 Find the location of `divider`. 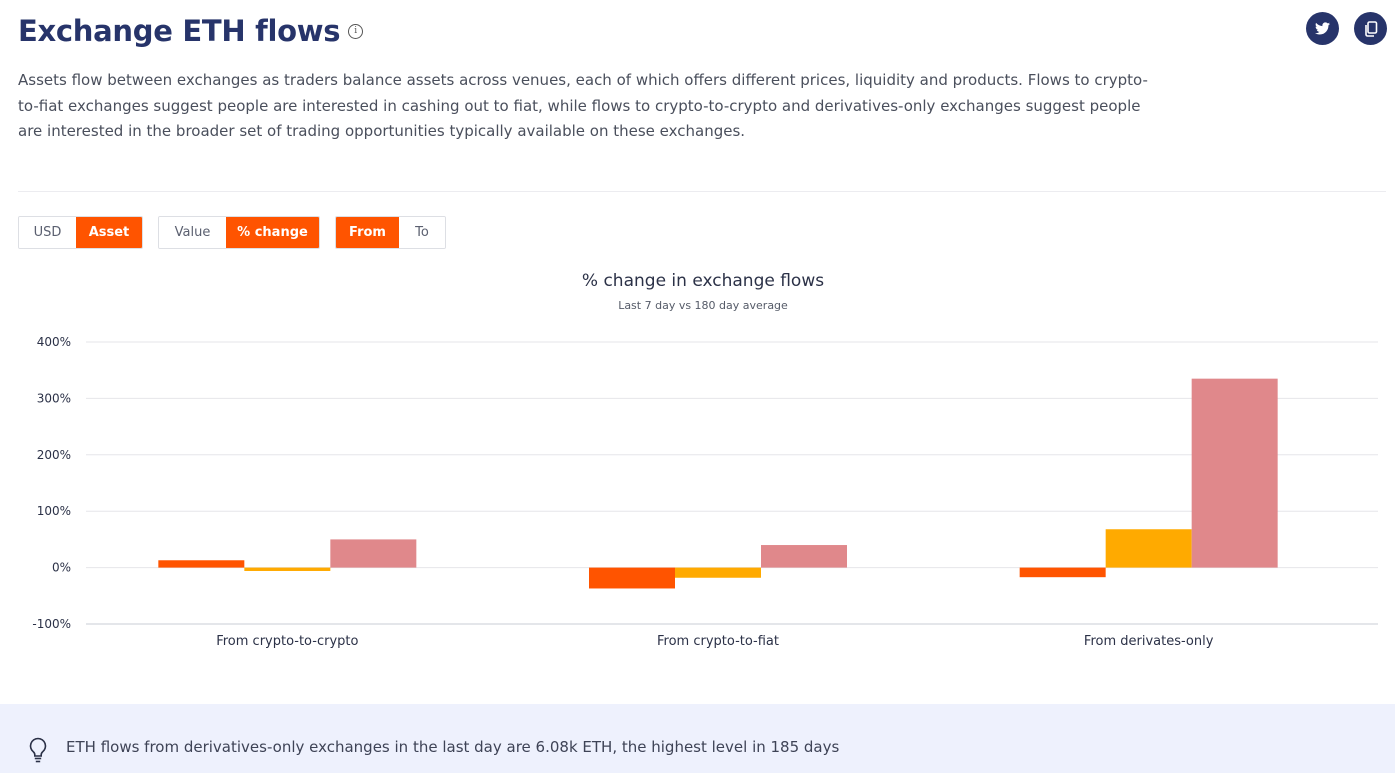

divider is located at coordinates (702, 191).